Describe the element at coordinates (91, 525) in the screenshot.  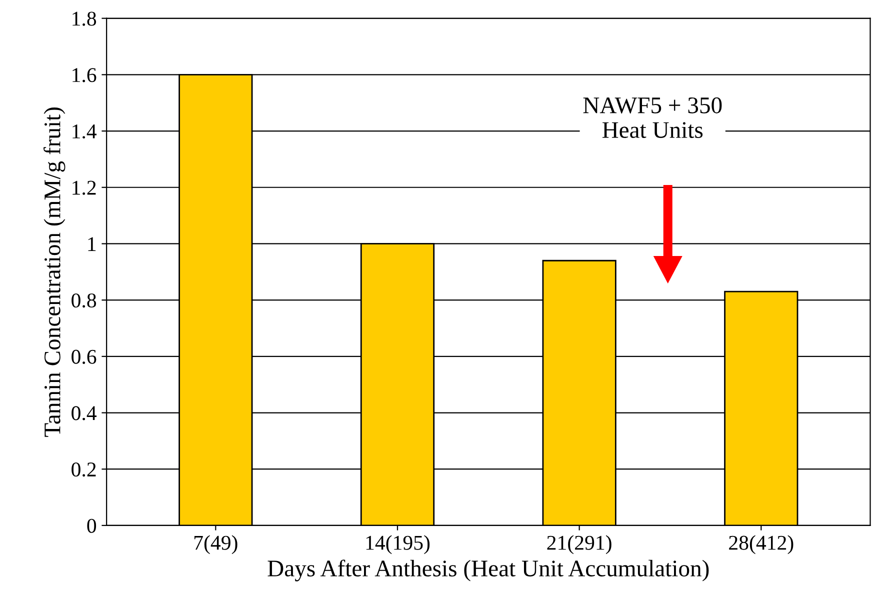
I see `y-tick-label: 0` at that location.